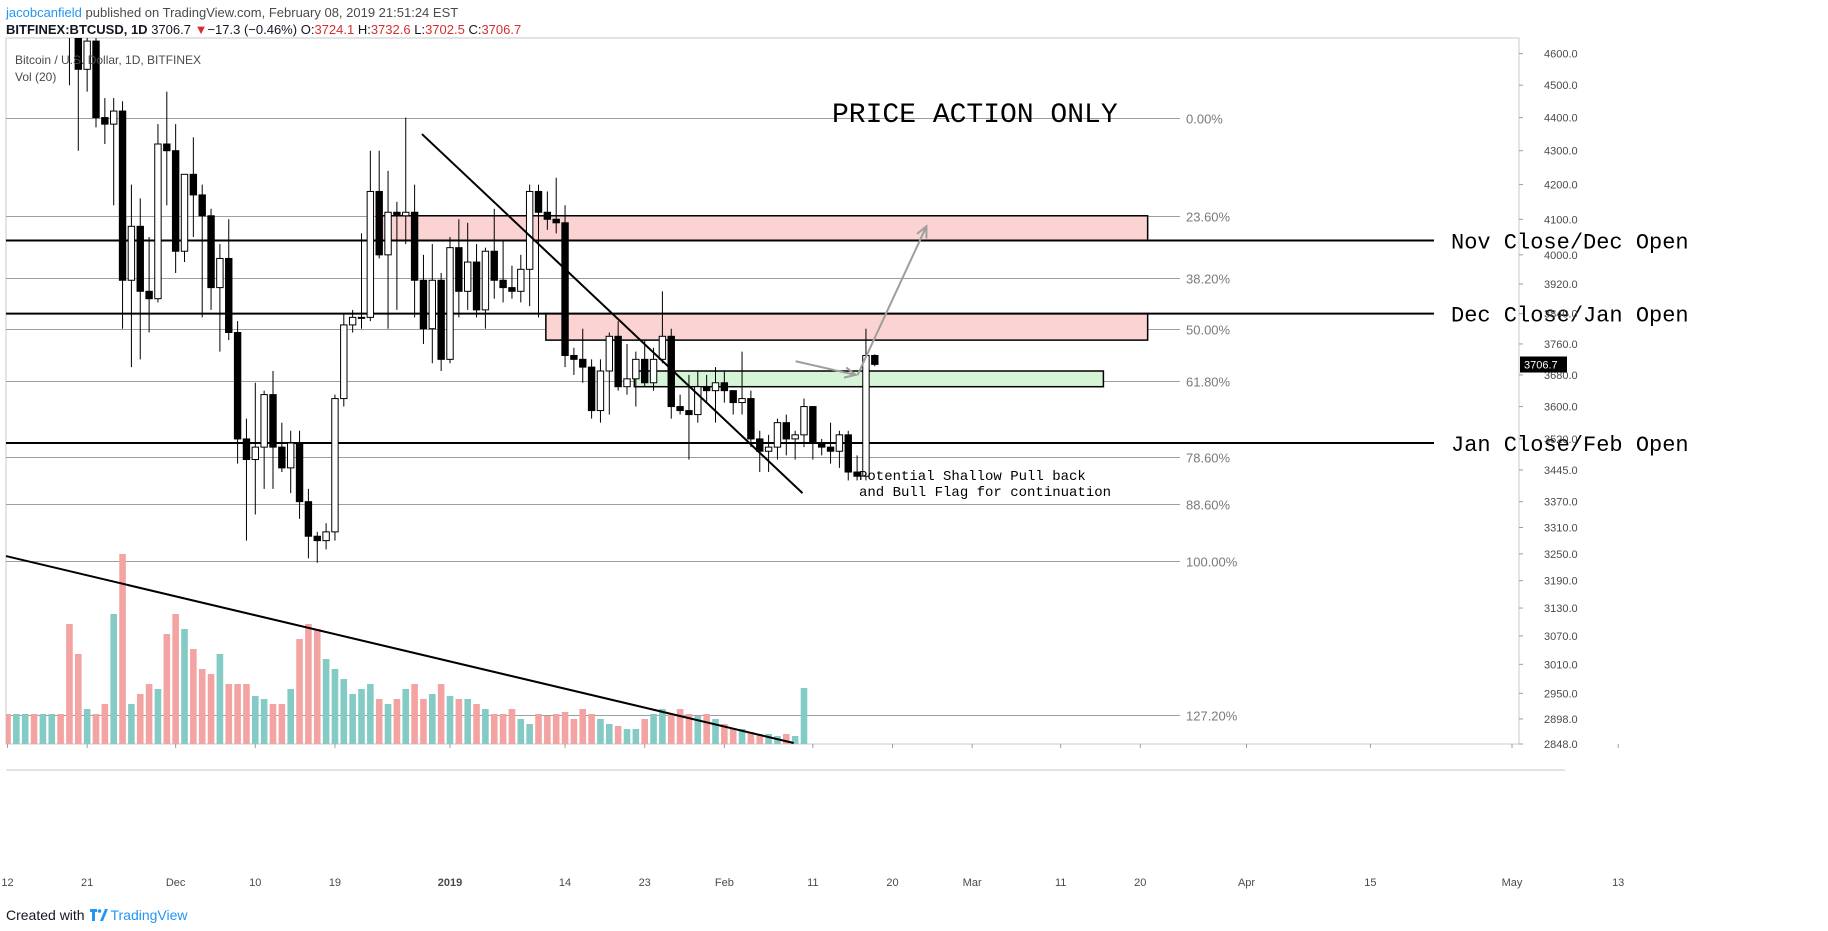 This screenshot has width=1828, height=931. What do you see at coordinates (1541, 366) in the screenshot?
I see `last-price-label: 3706.7` at bounding box center [1541, 366].